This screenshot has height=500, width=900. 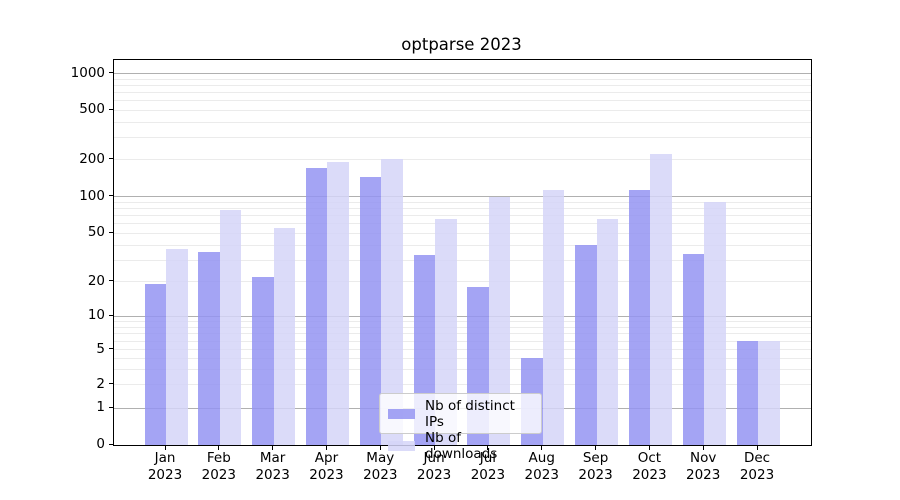 I want to click on legend-item-distinct-ips: Nb of distinct IPs, so click(x=460, y=414).